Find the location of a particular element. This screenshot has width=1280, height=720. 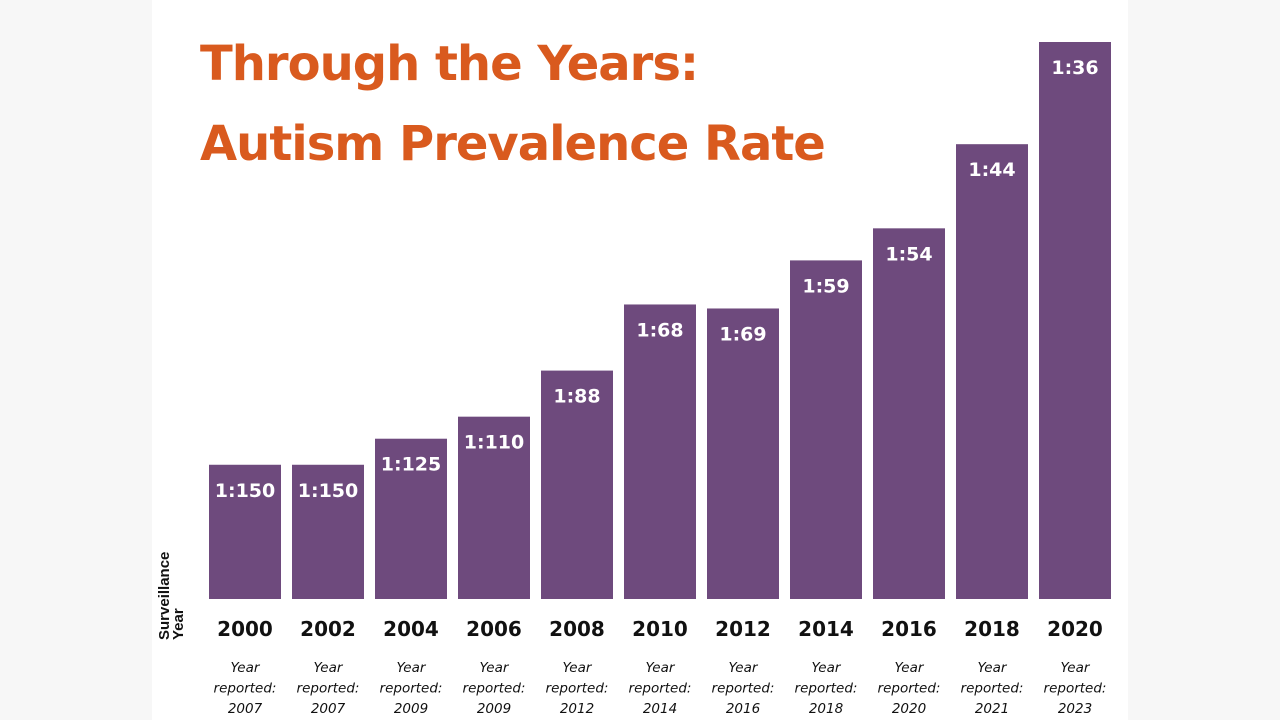

x-tick-label-2010: 2010 is located at coordinates (660, 629).